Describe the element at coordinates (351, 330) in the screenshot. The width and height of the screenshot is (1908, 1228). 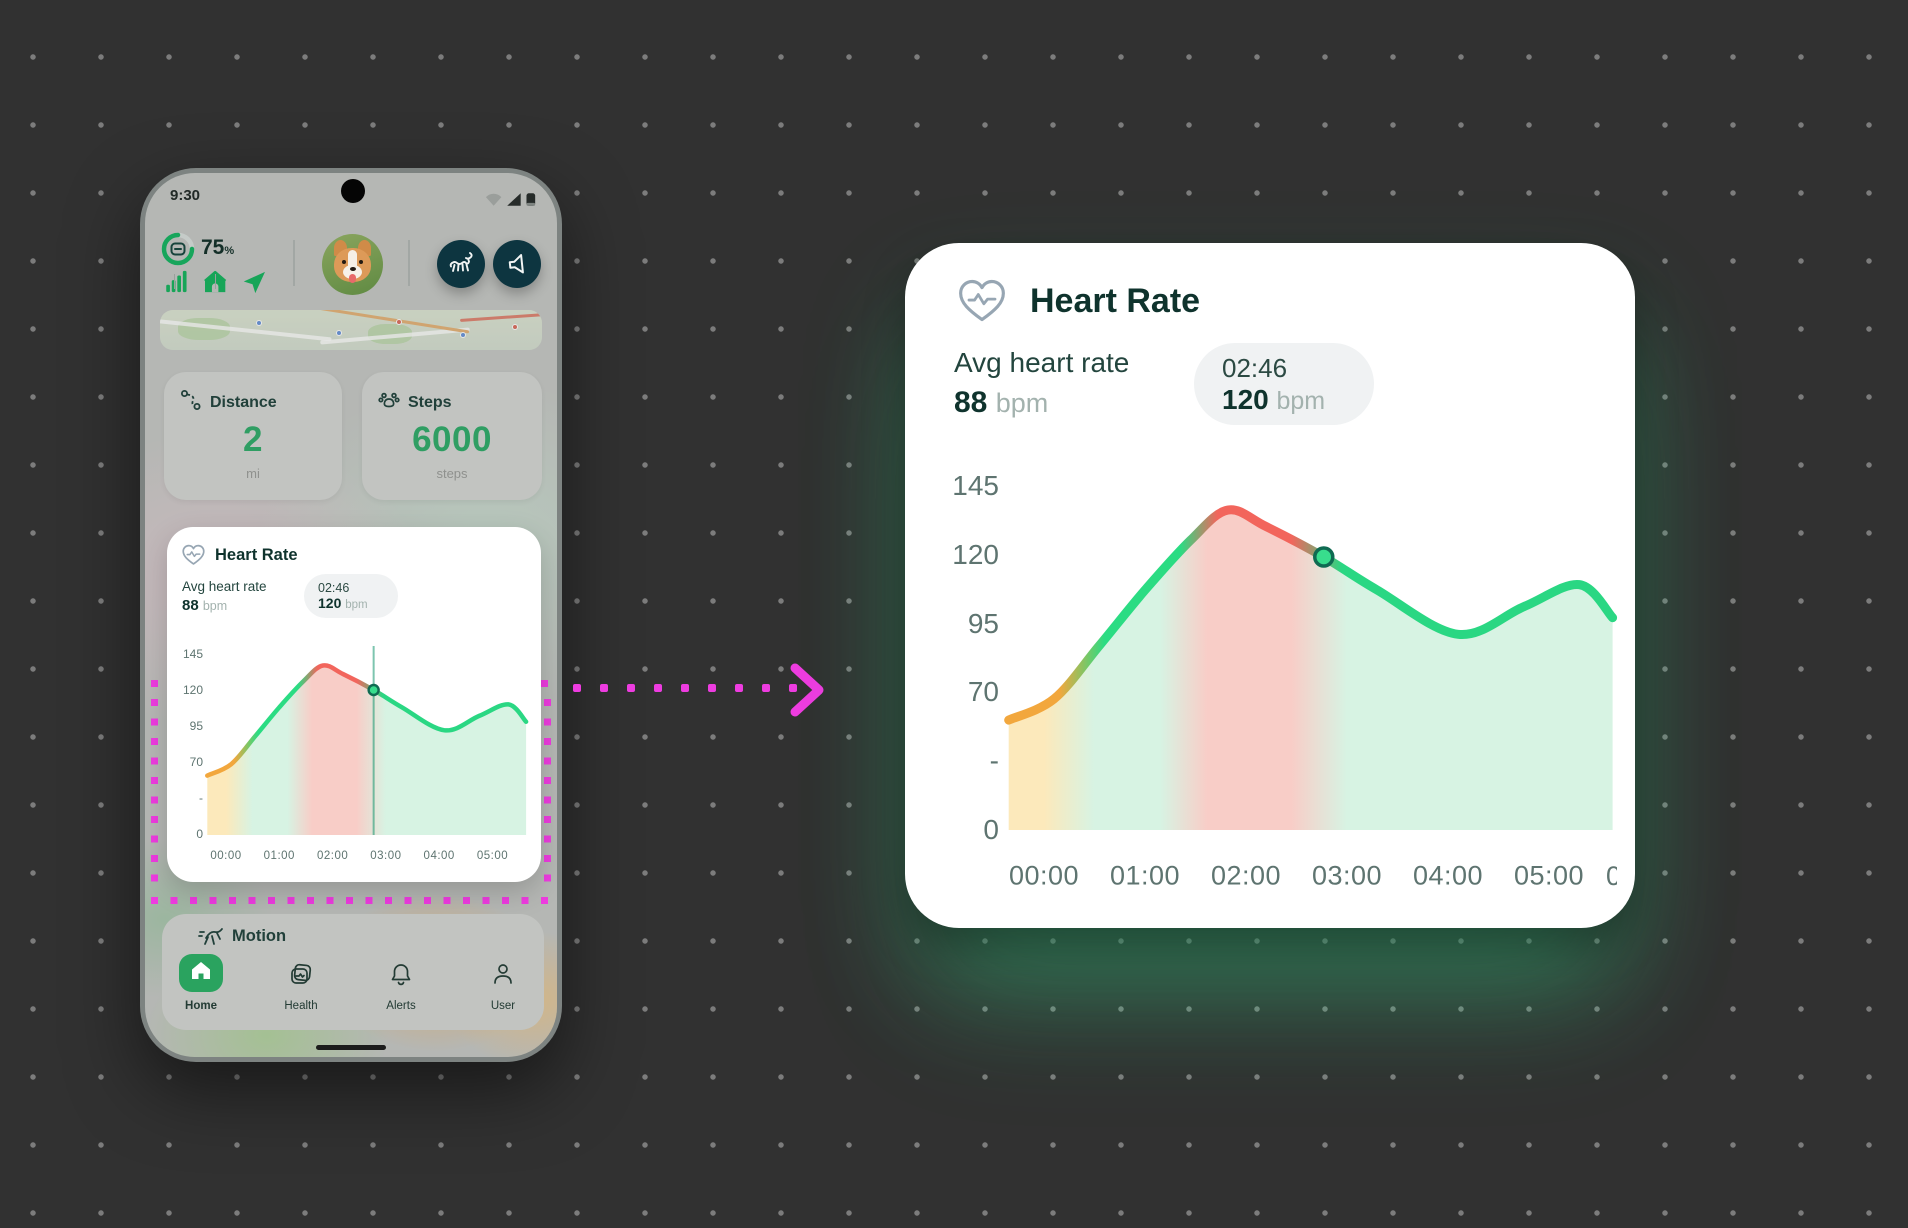
I see `map-preview` at that location.